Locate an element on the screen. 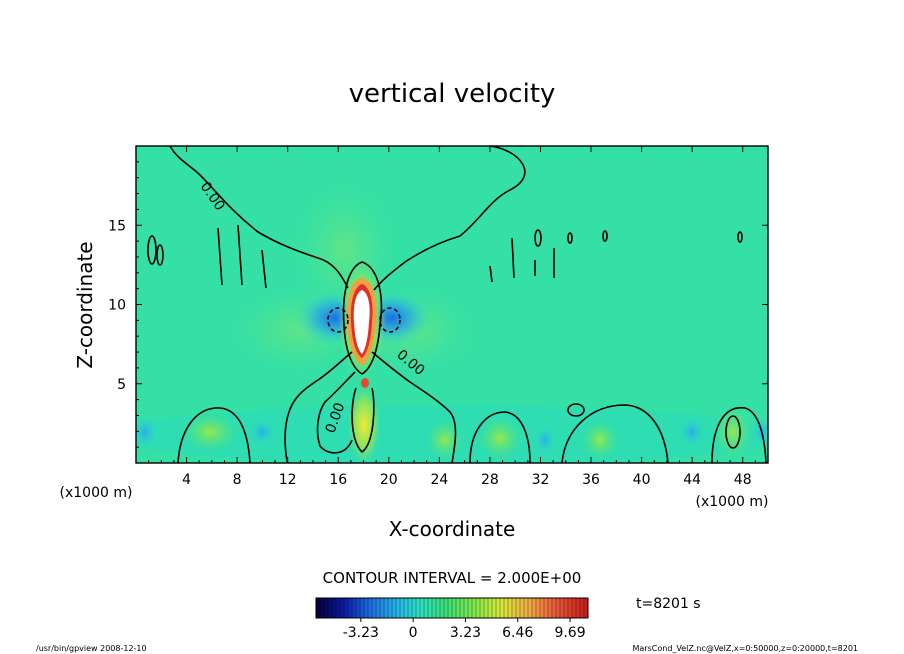 This screenshot has width=904, height=654. lower-red-spot is located at coordinates (365, 383).